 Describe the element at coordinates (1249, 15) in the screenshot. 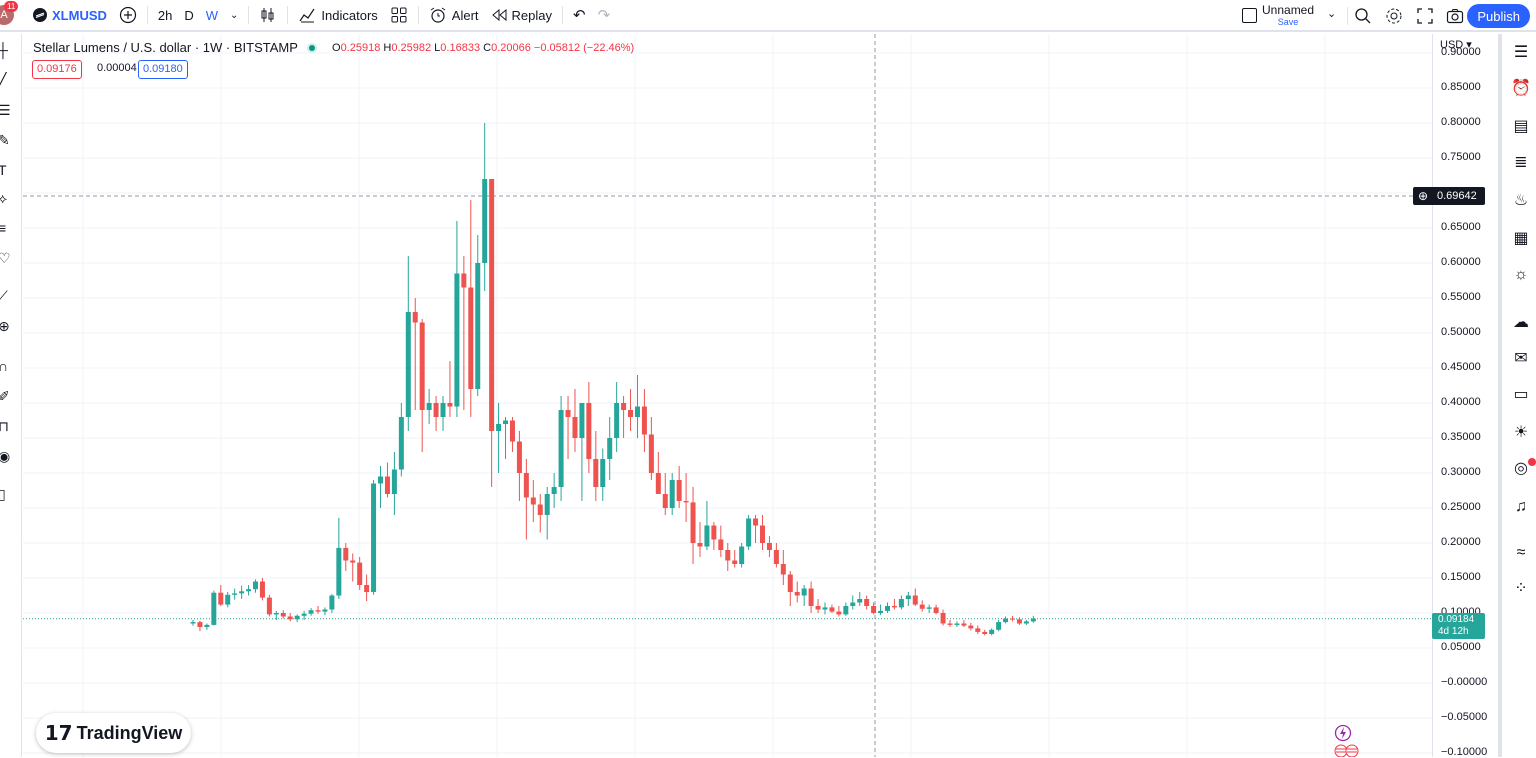

I see `layout-checkbox-icon` at that location.